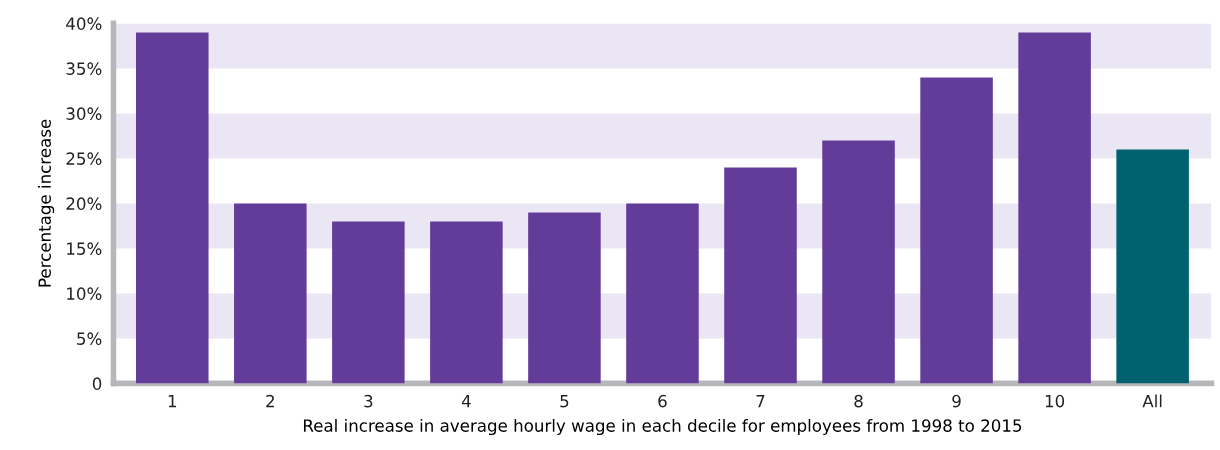  Describe the element at coordinates (564, 401) in the screenshot. I see `x-tick-label: 5` at that location.